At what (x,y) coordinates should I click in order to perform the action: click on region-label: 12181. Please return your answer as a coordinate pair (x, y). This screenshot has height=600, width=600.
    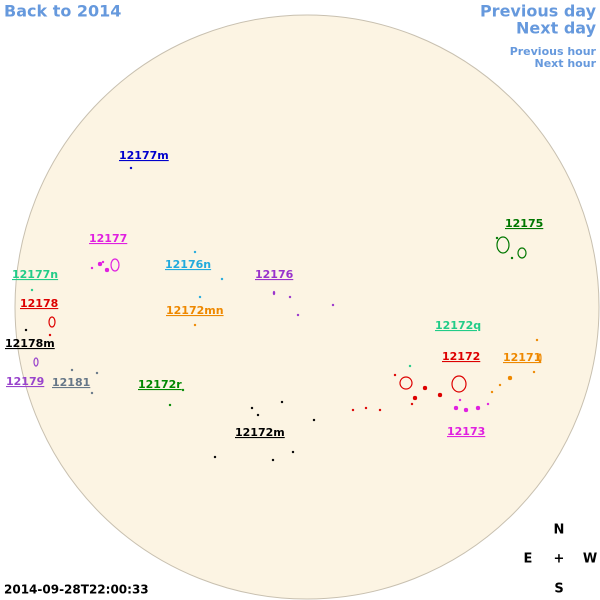
    Looking at the image, I should click on (71, 382).